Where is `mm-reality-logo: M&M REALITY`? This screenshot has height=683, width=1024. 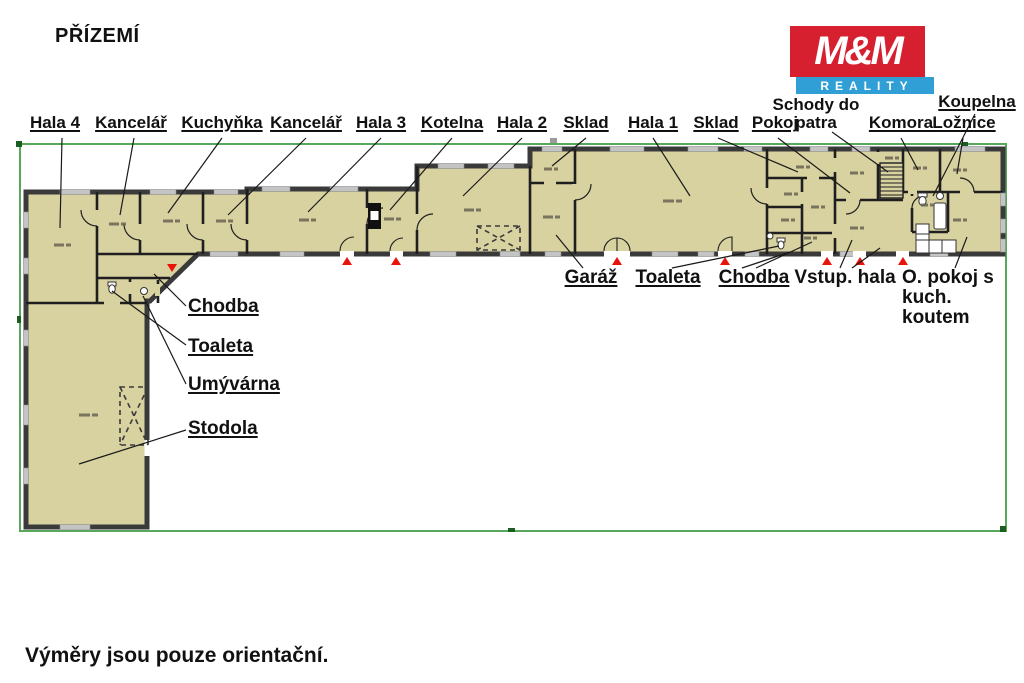 mm-reality-logo: M&M REALITY is located at coordinates (863, 60).